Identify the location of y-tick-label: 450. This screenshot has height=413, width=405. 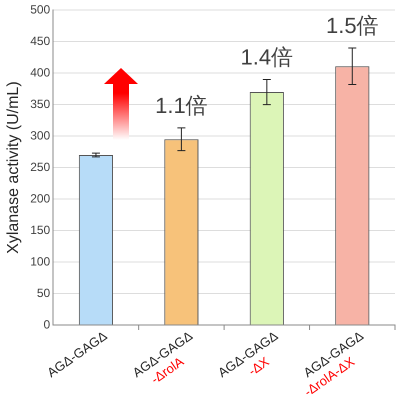
(40, 41).